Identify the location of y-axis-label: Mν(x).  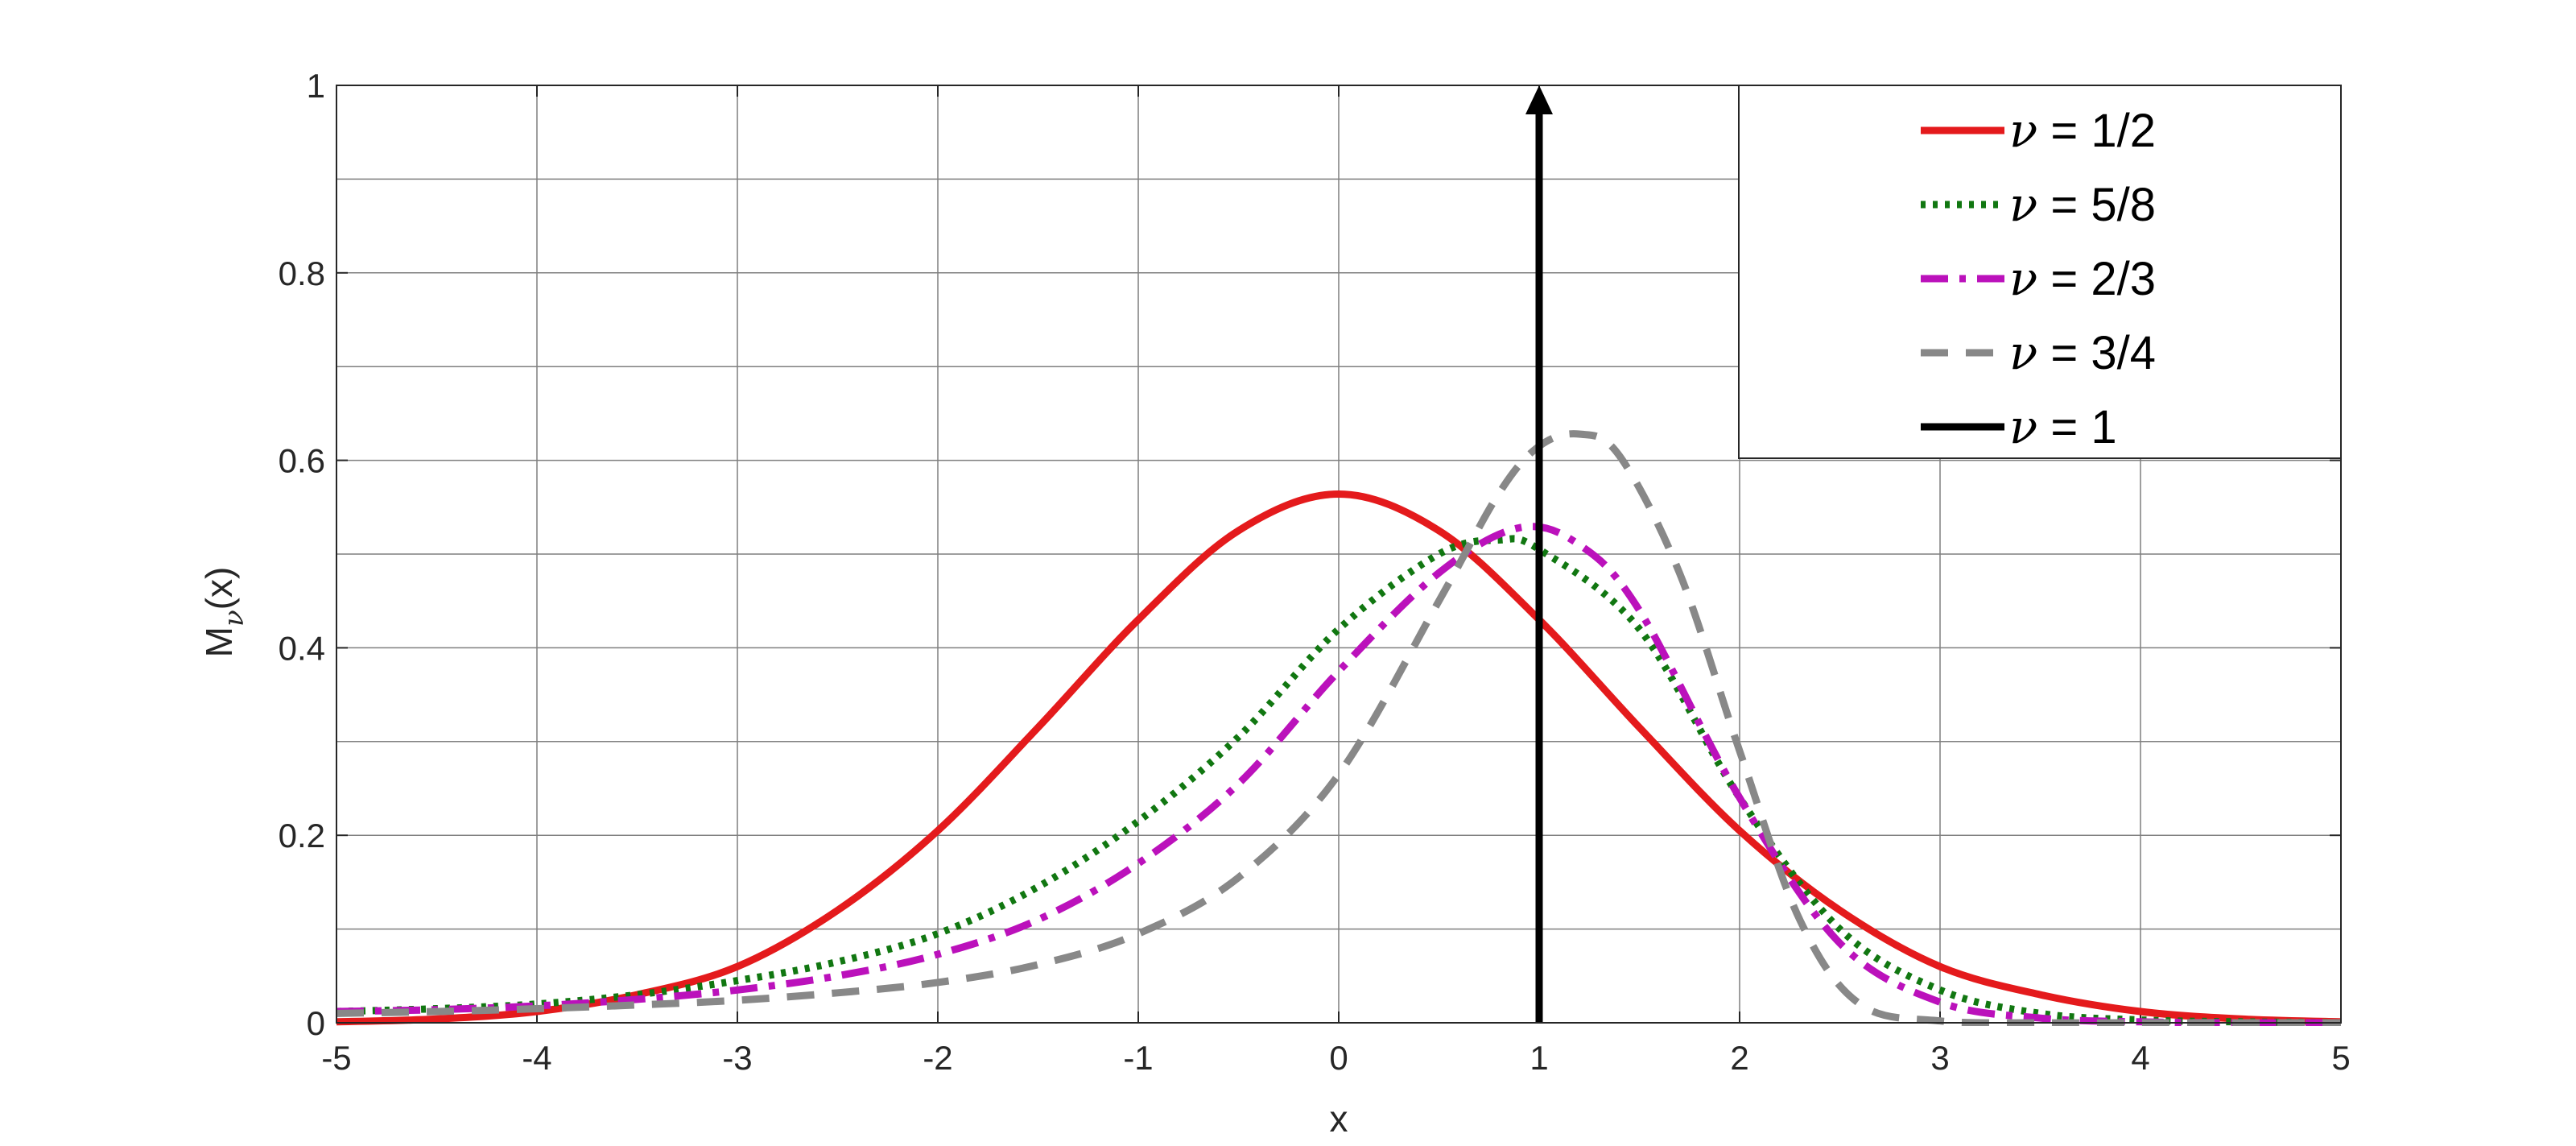
(224, 612).